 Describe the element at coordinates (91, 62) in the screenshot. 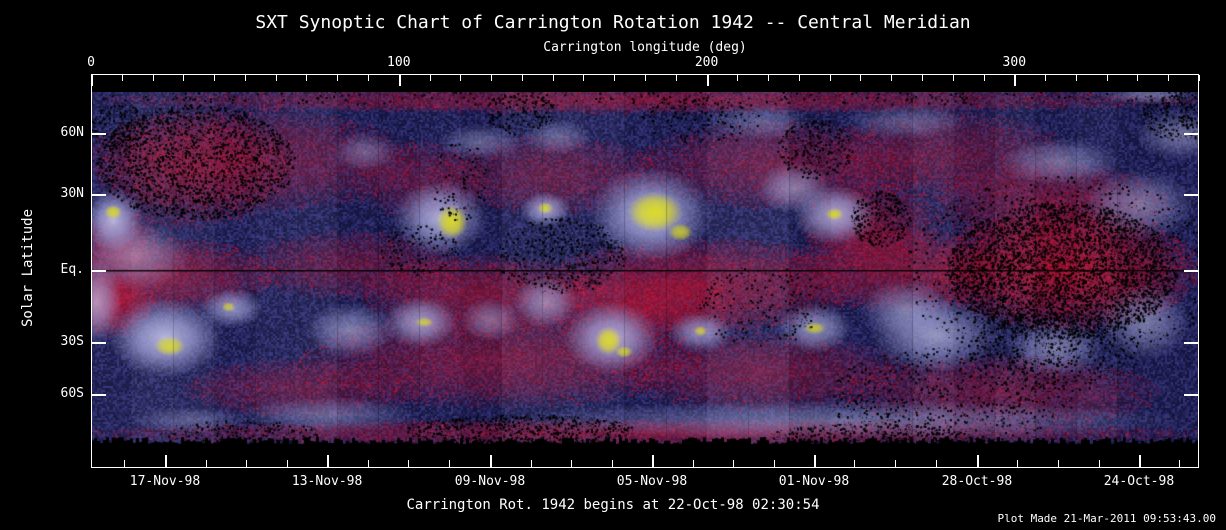

I see `x-axis-tick-label: 0` at that location.